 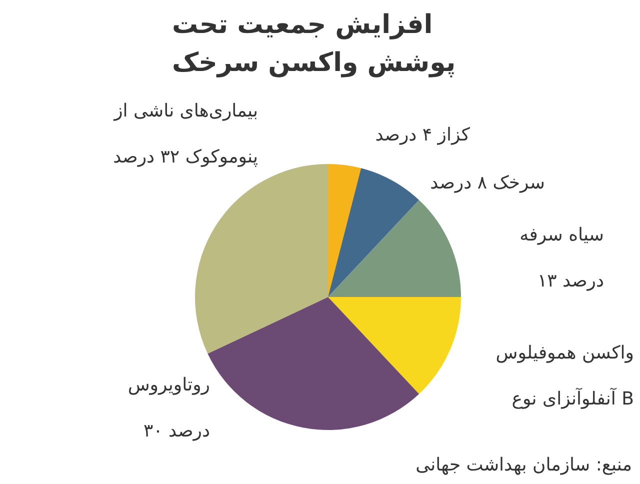 I want to click on slice-label: سرخک ۸ درصد, so click(x=487, y=183).